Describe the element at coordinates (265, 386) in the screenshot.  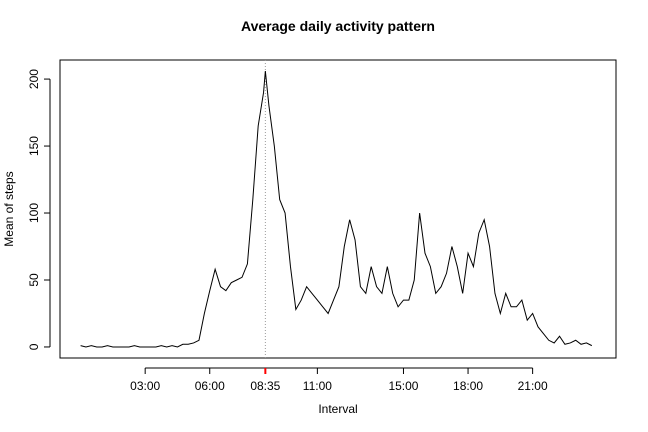
I see `x-tick-label: 08:35` at that location.